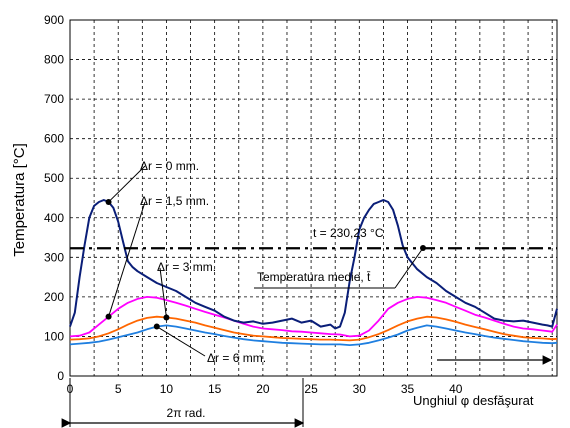  Describe the element at coordinates (54, 336) in the screenshot. I see `y-tick-label: 100` at that location.